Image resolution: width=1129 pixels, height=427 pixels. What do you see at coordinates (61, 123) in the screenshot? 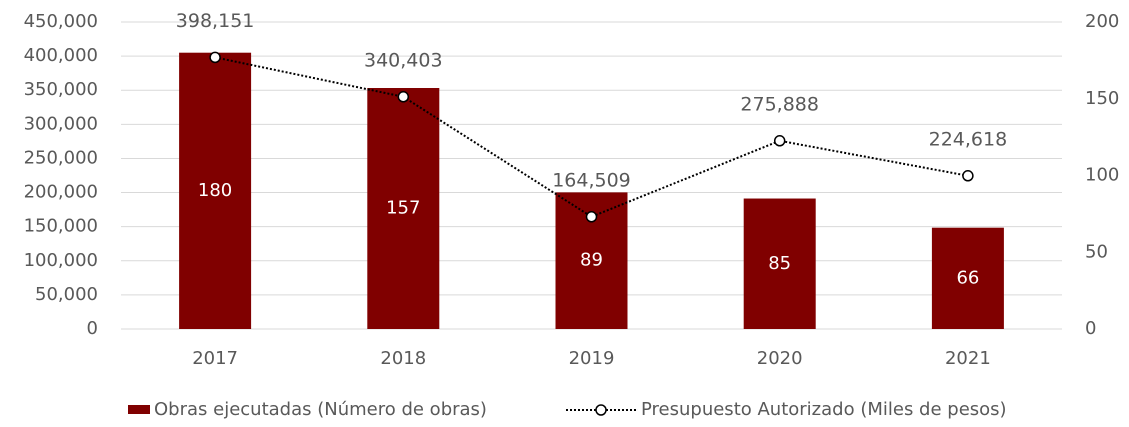
I see `y-tick-label: 300,000` at bounding box center [61, 123].